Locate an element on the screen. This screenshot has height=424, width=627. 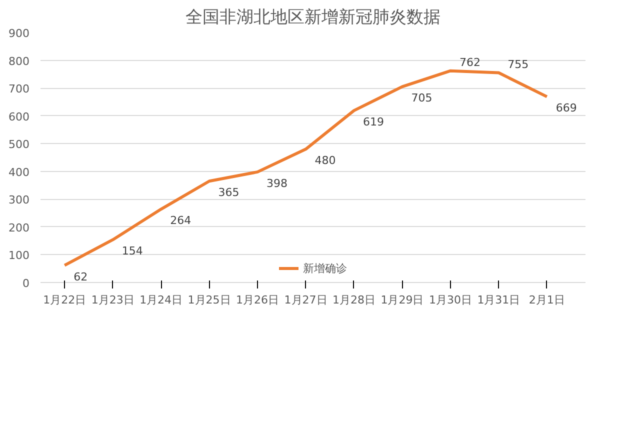
y-tick-label: 500 is located at coordinates (19, 145).